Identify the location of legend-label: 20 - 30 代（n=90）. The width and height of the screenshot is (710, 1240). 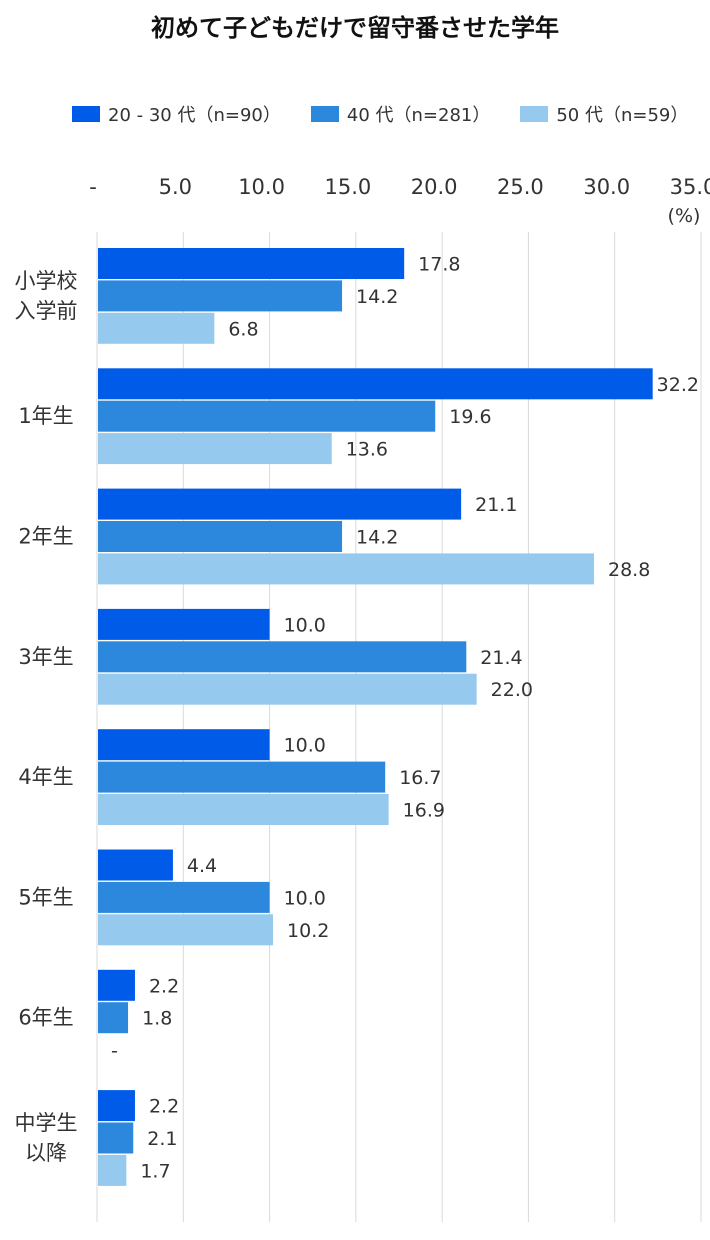
(194, 115).